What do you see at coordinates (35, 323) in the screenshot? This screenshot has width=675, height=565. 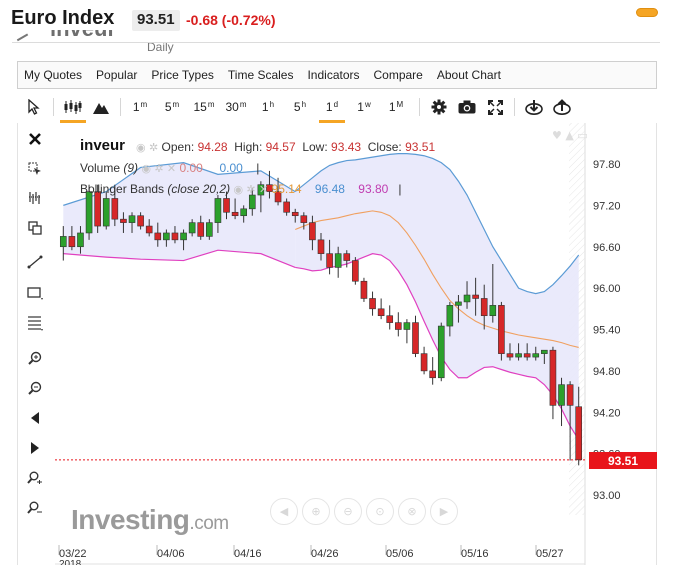 I see `fibonacci-icon` at bounding box center [35, 323].